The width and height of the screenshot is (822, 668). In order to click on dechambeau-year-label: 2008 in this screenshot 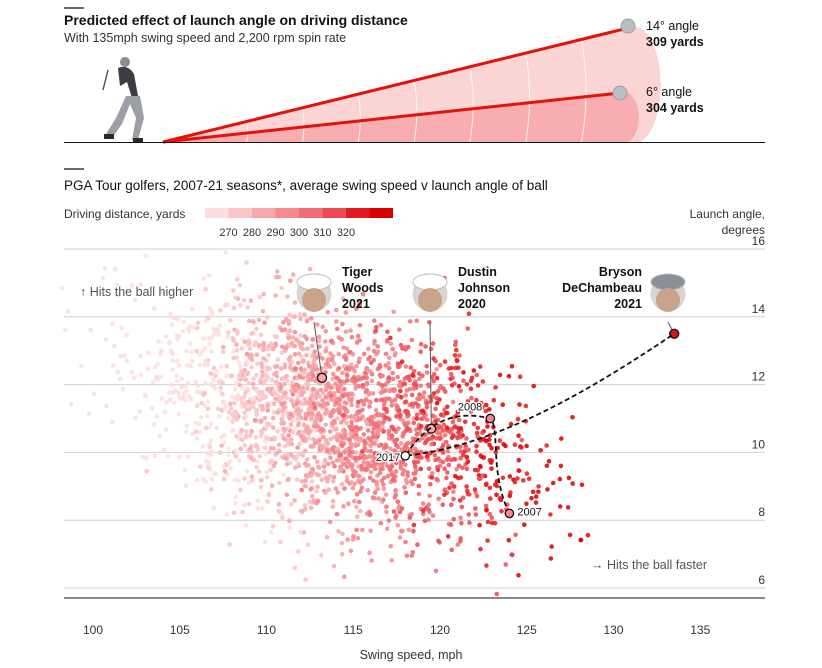, I will do `click(470, 408)`.